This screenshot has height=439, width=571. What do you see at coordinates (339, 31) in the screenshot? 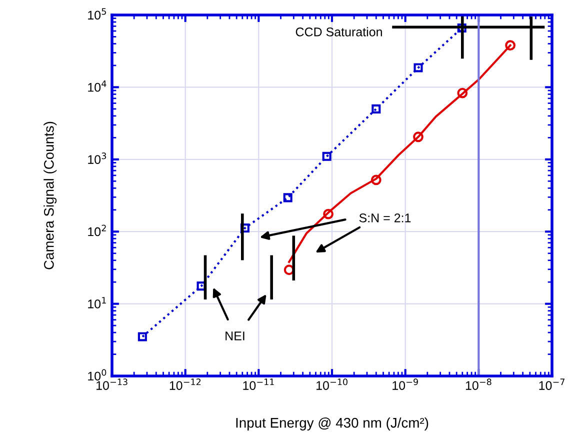
I see `annotation: CCD Saturation` at bounding box center [339, 31].